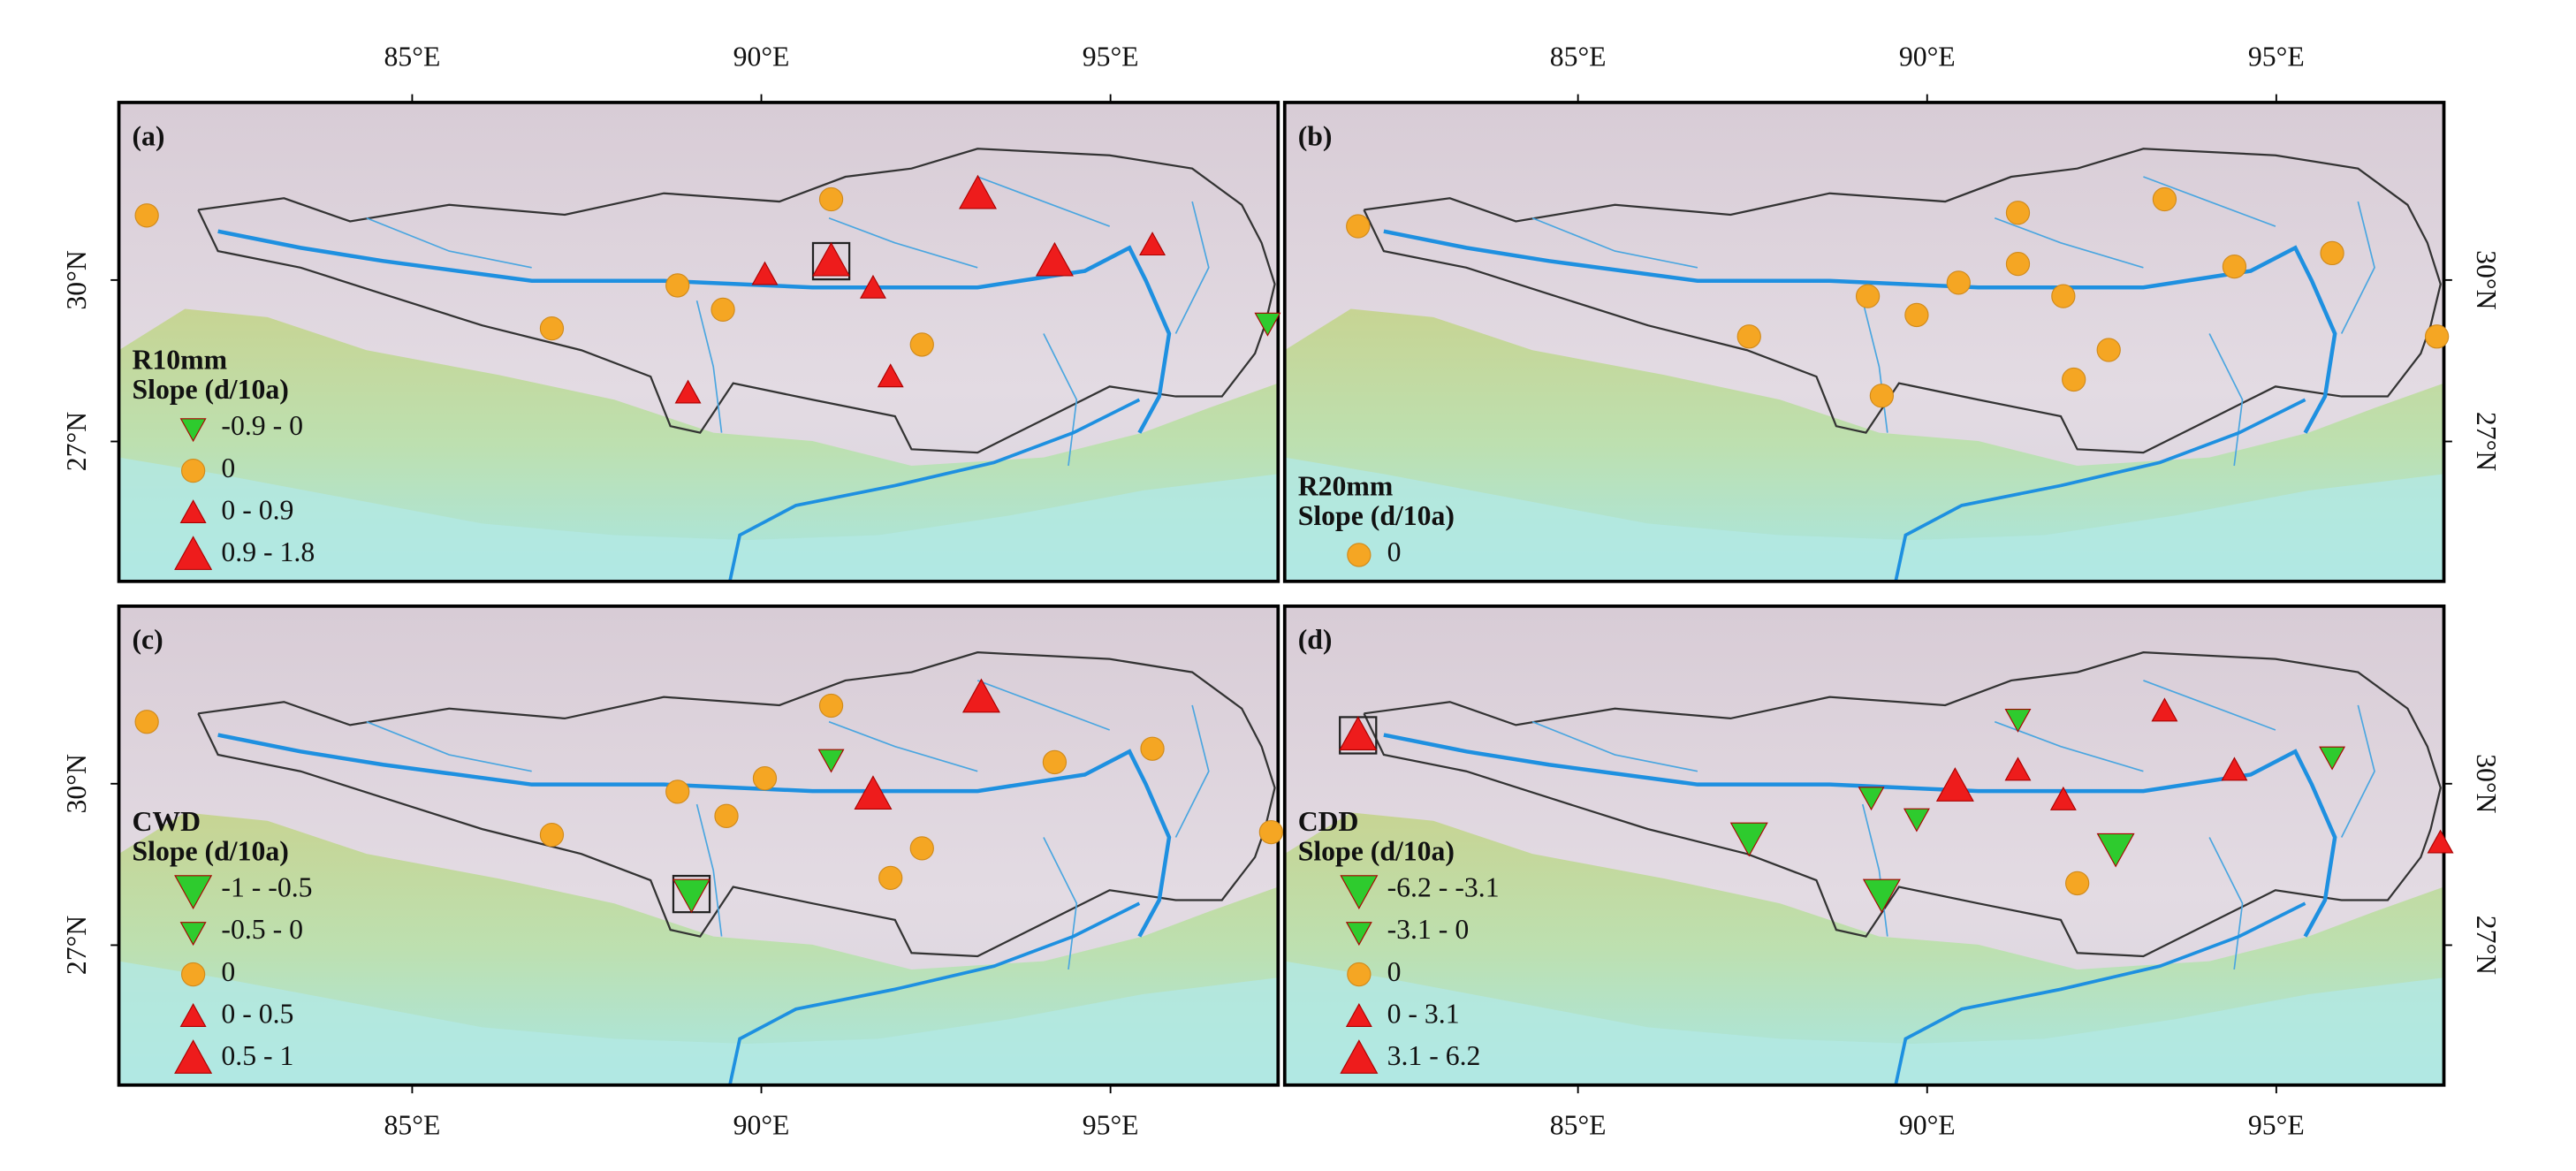 The height and width of the screenshot is (1171, 2576). Describe the element at coordinates (257, 511) in the screenshot. I see `legend-label: 0 - 0.9` at that location.